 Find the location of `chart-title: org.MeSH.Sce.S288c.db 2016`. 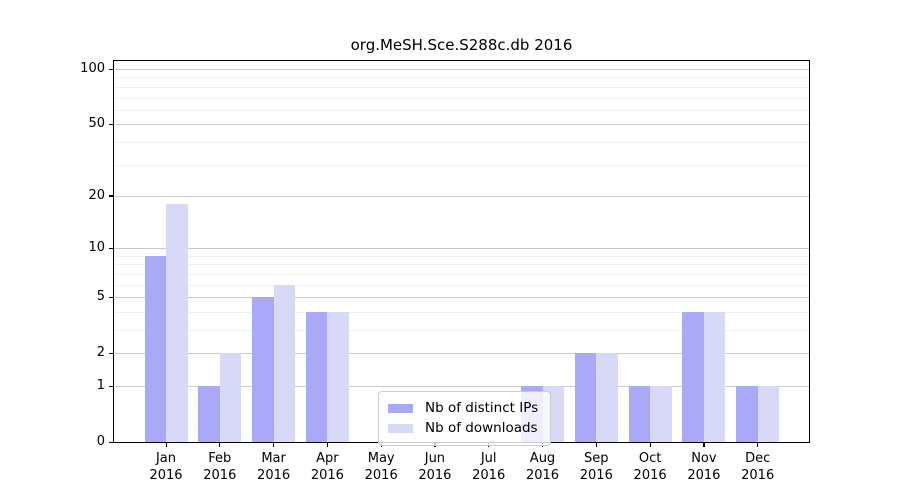

chart-title: org.MeSH.Sce.S288c.db 2016 is located at coordinates (461, 45).